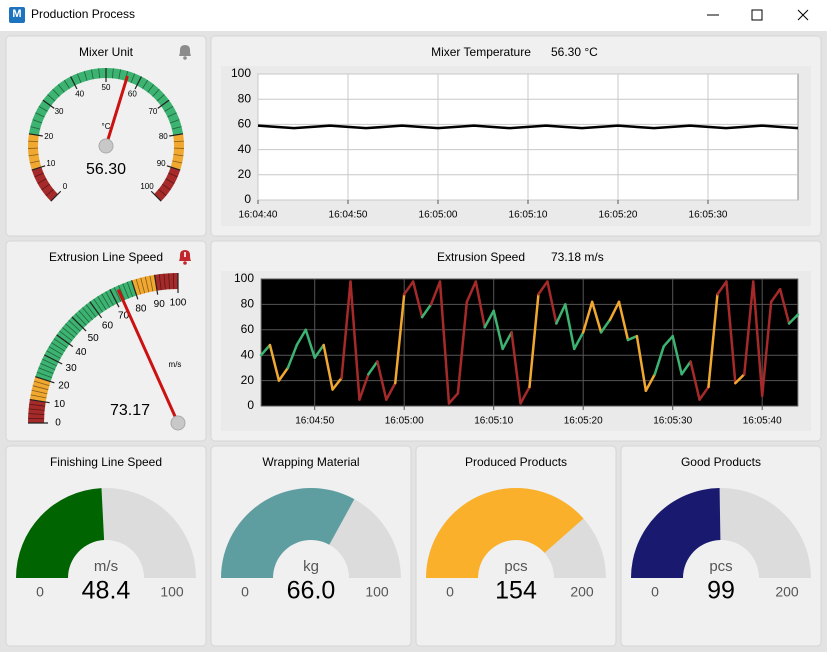  Describe the element at coordinates (311, 591) in the screenshot. I see `dial-value: 66.0` at that location.